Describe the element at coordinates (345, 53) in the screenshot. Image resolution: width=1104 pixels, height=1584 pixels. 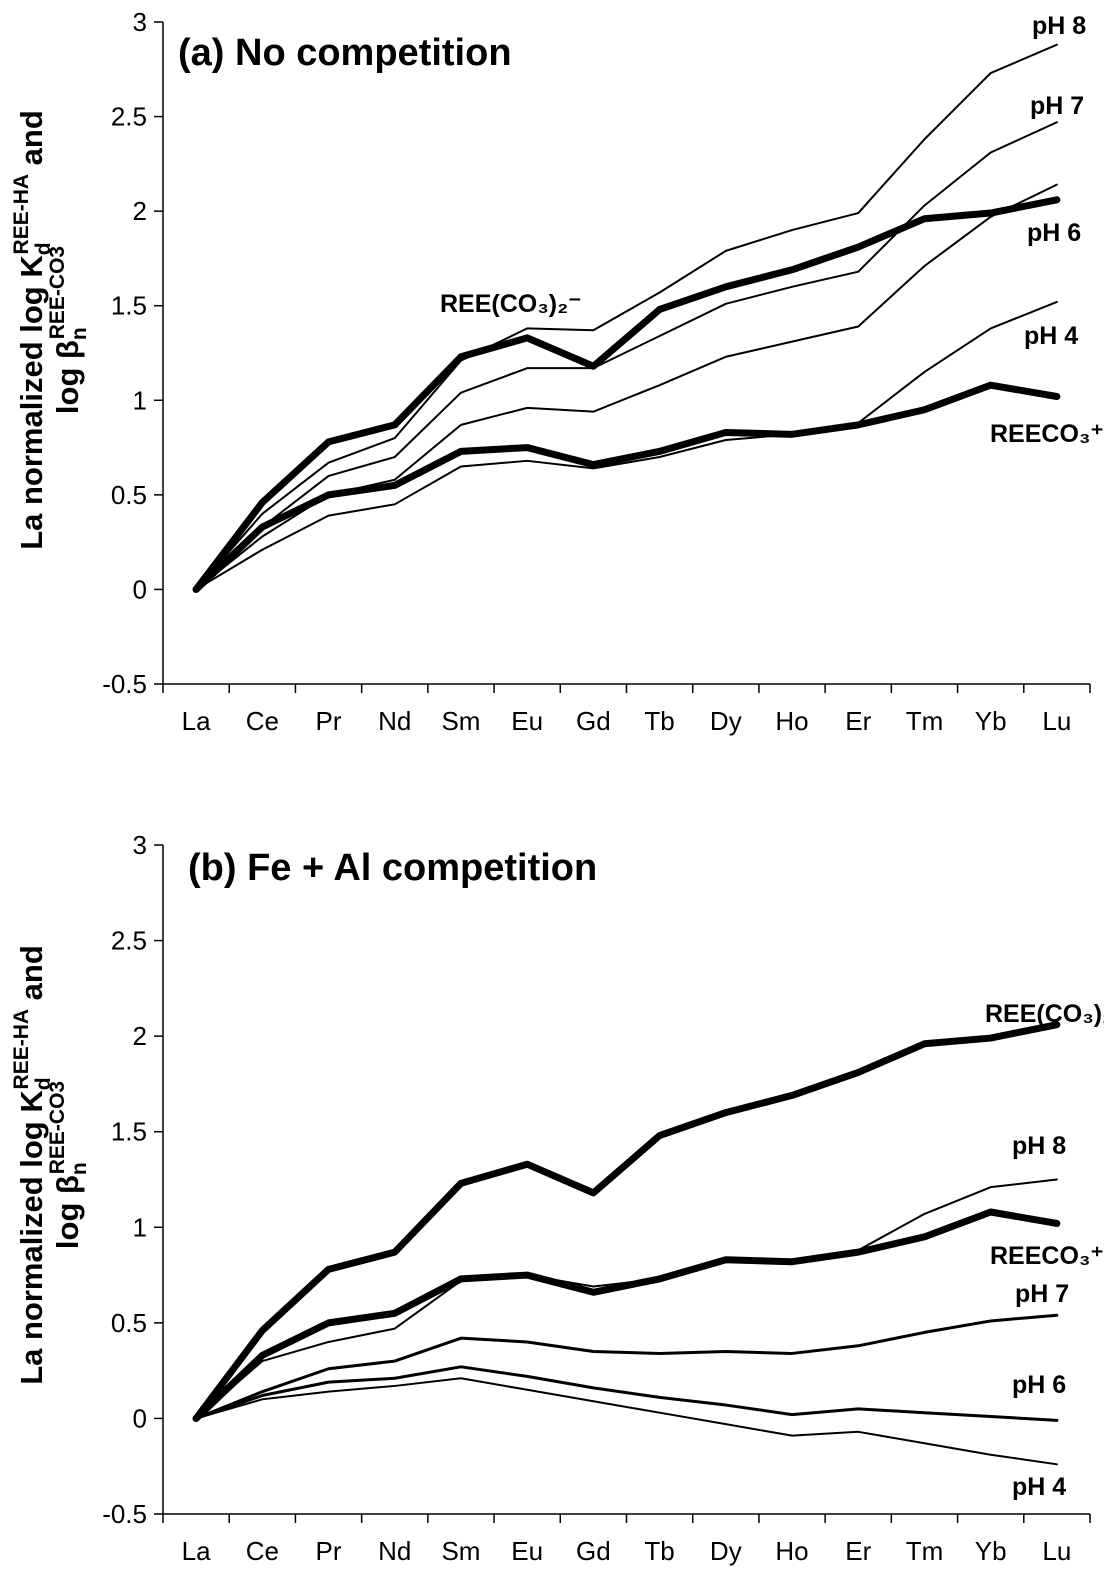
I see `chart-title: (a) No competition` at that location.